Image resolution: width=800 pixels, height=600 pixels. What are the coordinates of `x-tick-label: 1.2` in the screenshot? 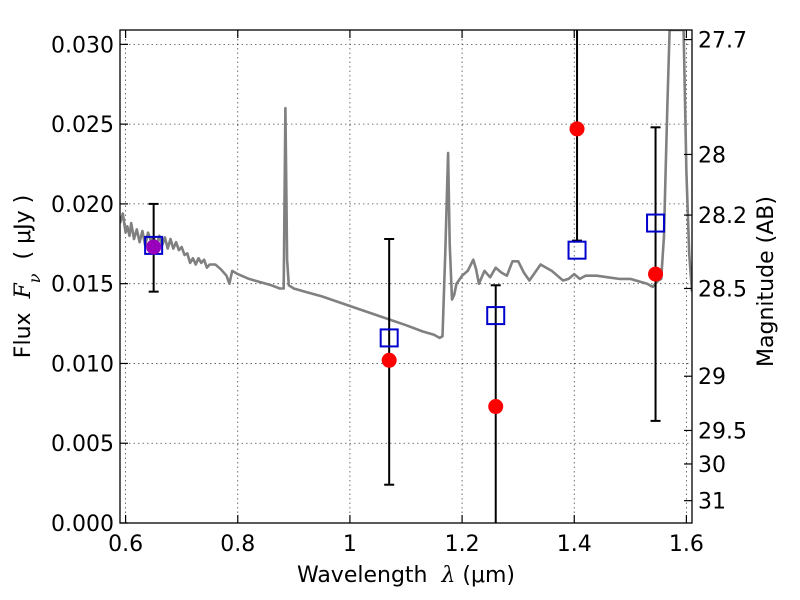 It's located at (462, 544).